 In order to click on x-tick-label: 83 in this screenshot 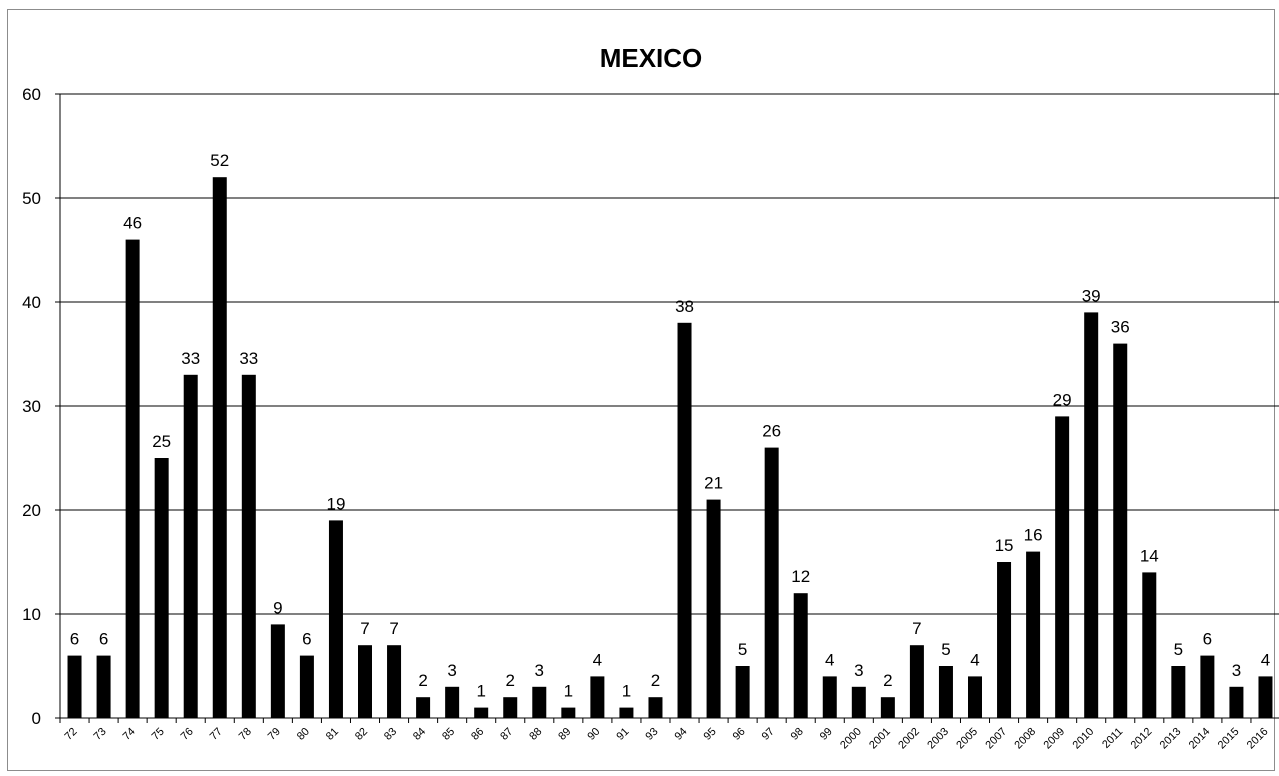, I will do `click(390, 734)`.